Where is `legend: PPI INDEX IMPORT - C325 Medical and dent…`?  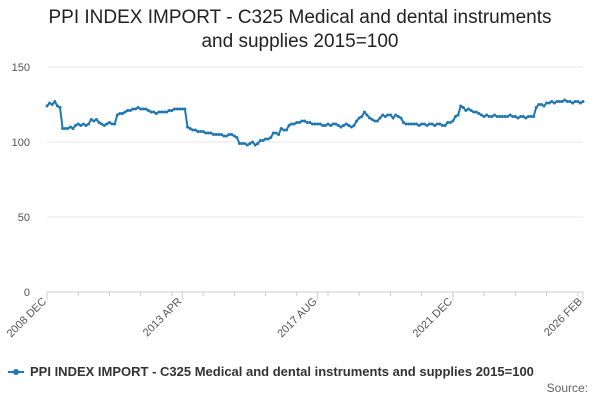 legend: PPI INDEX IMPORT - C325 Medical and dent… is located at coordinates (271, 371).